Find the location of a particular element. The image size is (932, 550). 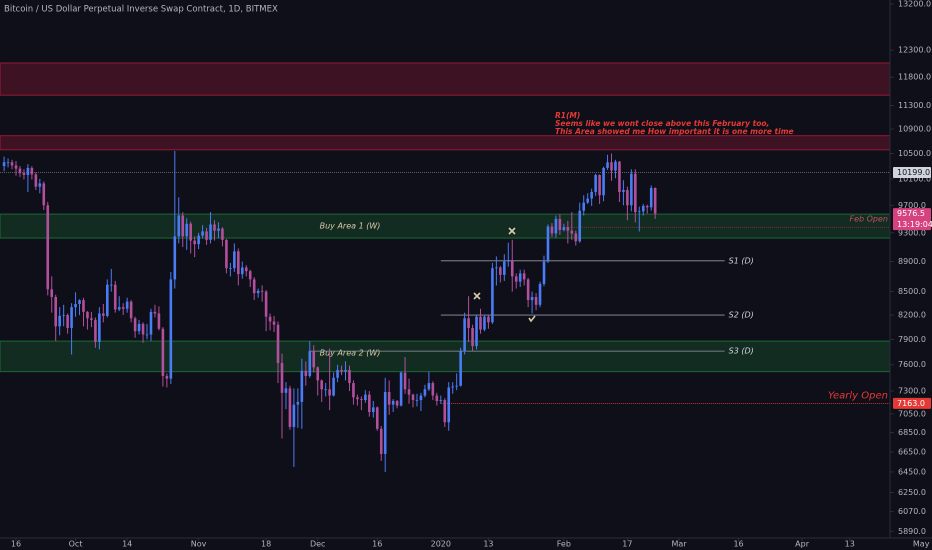

y-tick-label: 9700.0 is located at coordinates (912, 205).